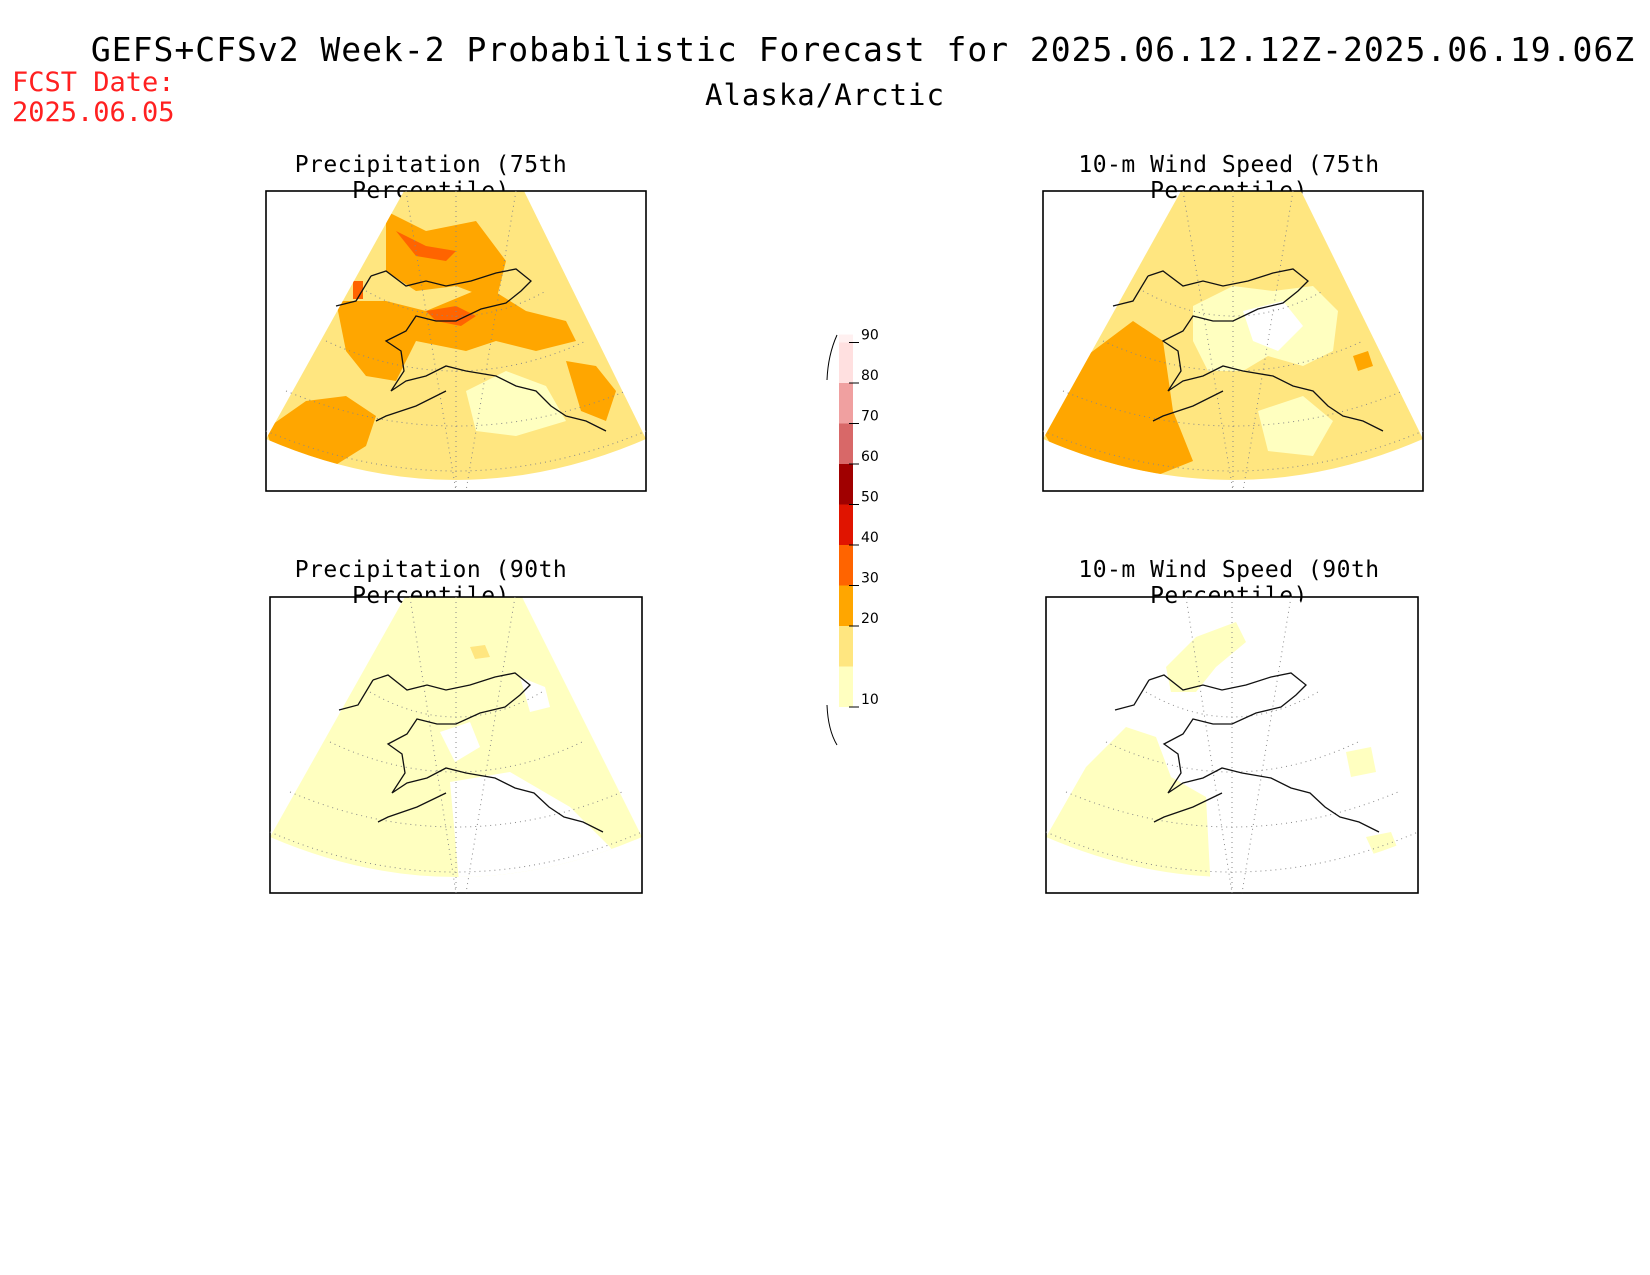 The width and height of the screenshot is (1650, 1275). I want to click on forecast-date-value: 2025.06.05, so click(93, 112).